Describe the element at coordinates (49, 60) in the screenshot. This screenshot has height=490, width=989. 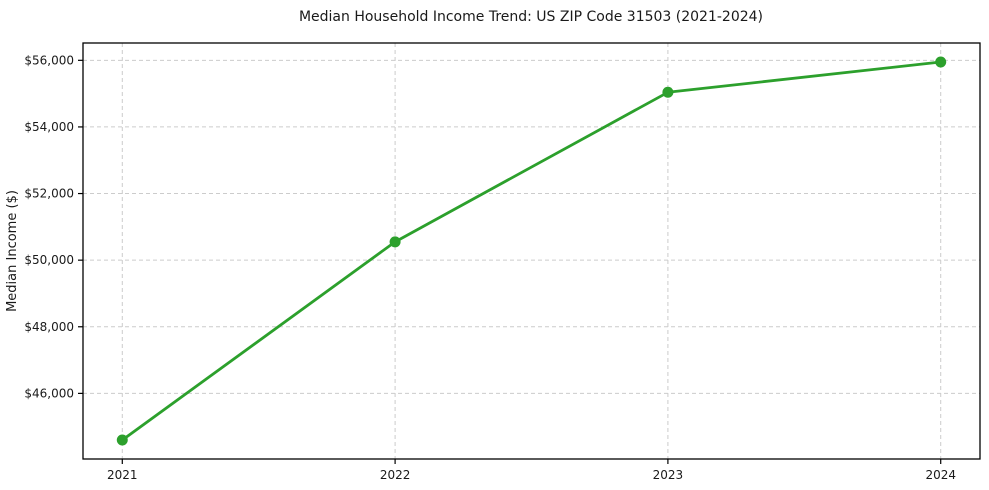
I see `y-tick-label: $56,000` at that location.